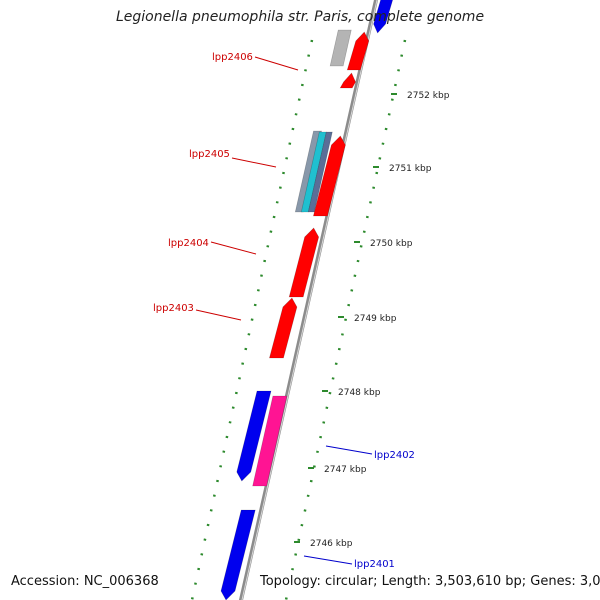 This screenshot has height=600, width=600. Describe the element at coordinates (340, 48) in the screenshot. I see `gene-block-gray-top` at that location.